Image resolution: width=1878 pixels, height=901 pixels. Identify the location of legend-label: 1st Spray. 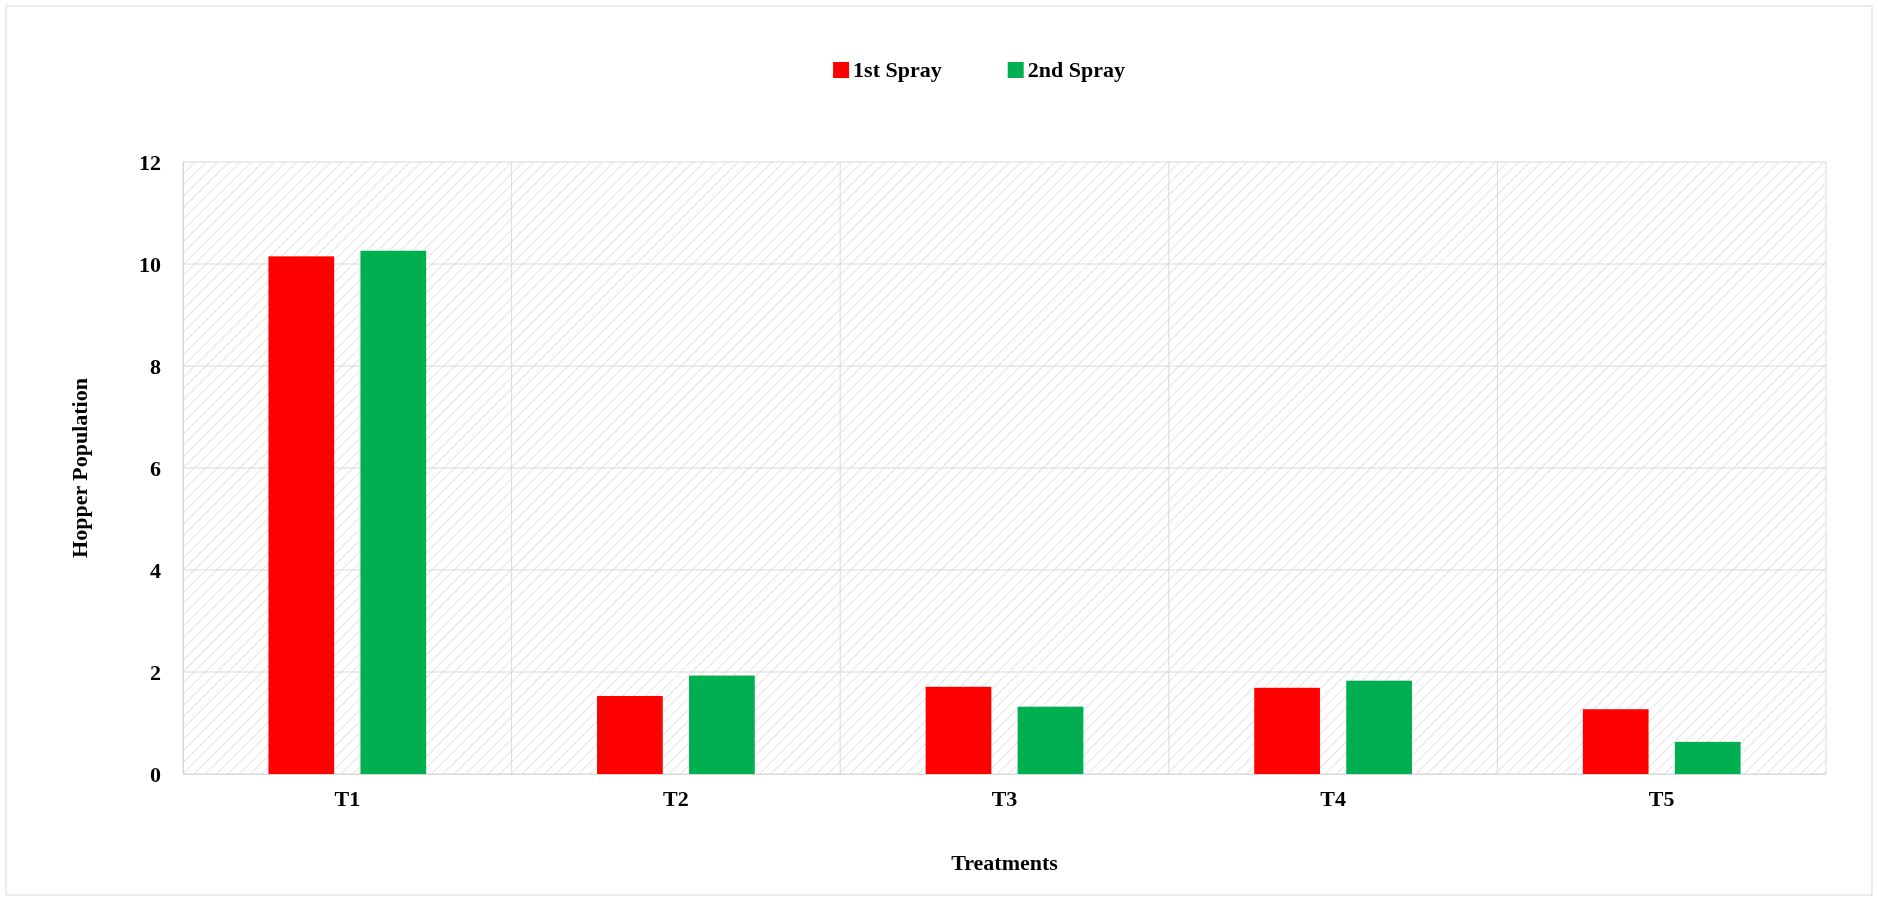
(897, 69).